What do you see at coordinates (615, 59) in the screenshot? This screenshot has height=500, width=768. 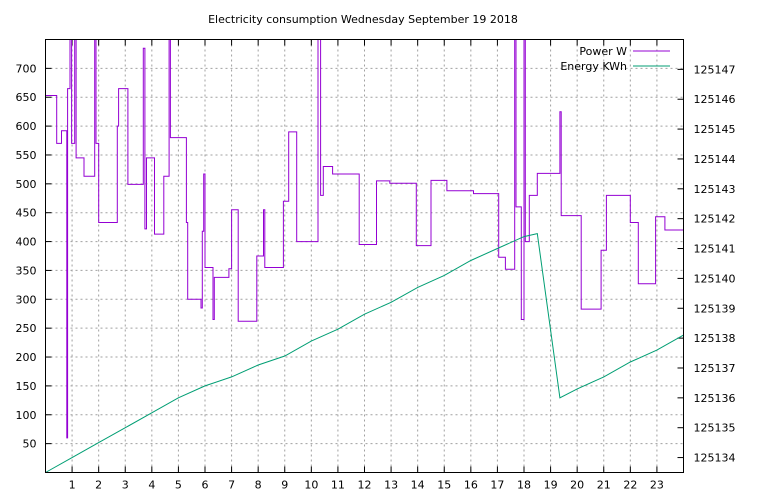 I see `legend: Power W Energy KWh` at bounding box center [615, 59].